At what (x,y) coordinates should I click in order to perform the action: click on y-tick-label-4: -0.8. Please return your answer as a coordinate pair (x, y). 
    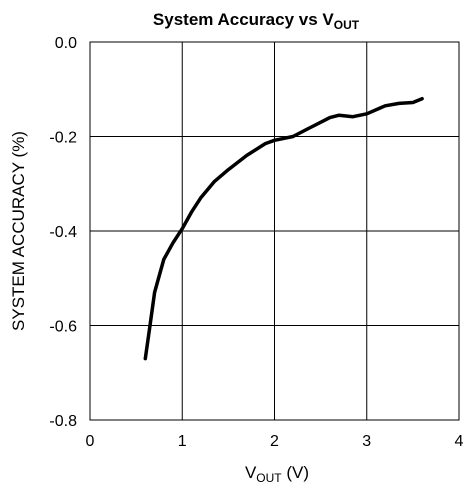
    Looking at the image, I should click on (63, 421).